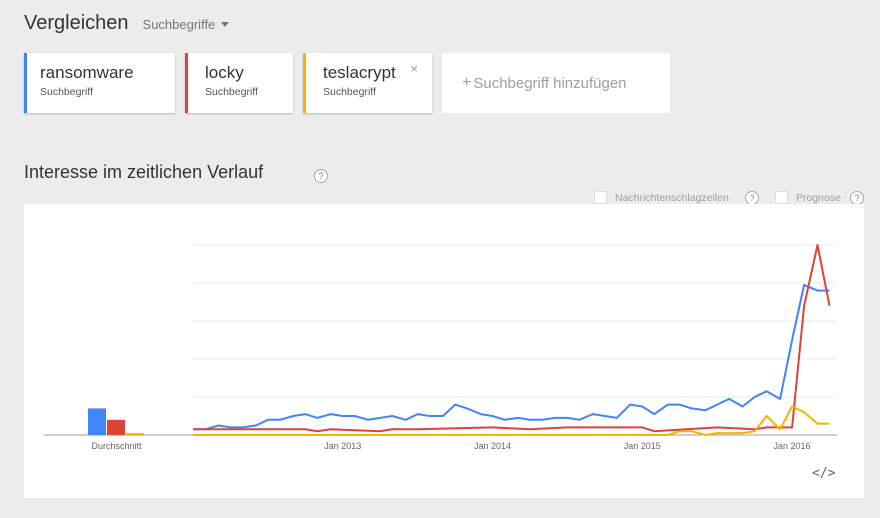 Image resolution: width=880 pixels, height=518 pixels. What do you see at coordinates (824, 473) in the screenshot?
I see `embed-code-icon: </>` at bounding box center [824, 473].